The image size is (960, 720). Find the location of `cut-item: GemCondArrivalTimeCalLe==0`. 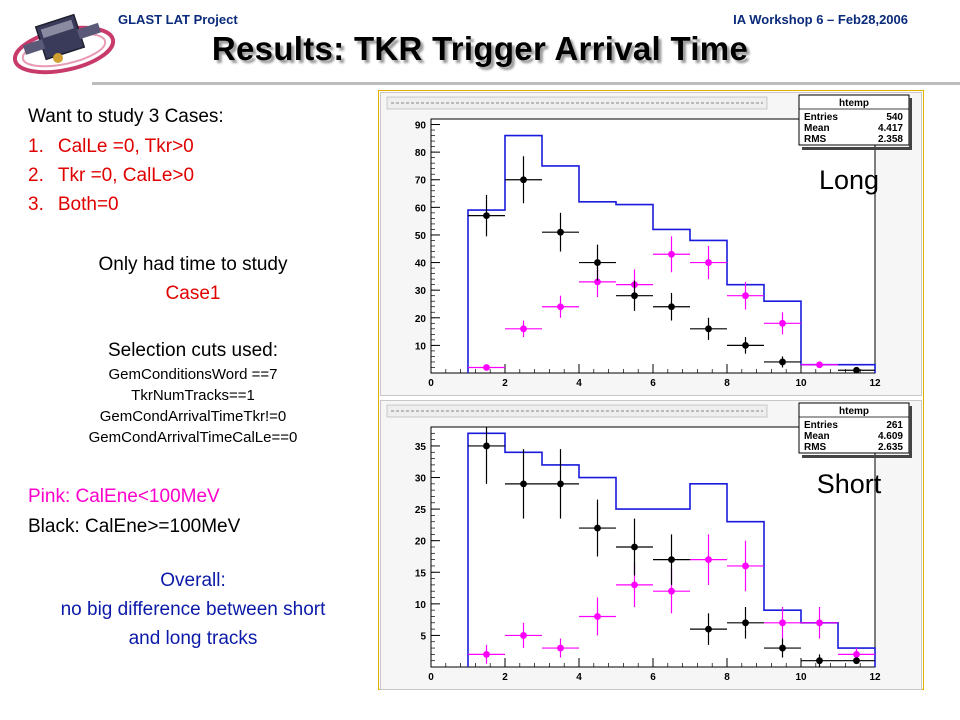

cut-item: GemCondArrivalTimeCalLe==0 is located at coordinates (193, 437).